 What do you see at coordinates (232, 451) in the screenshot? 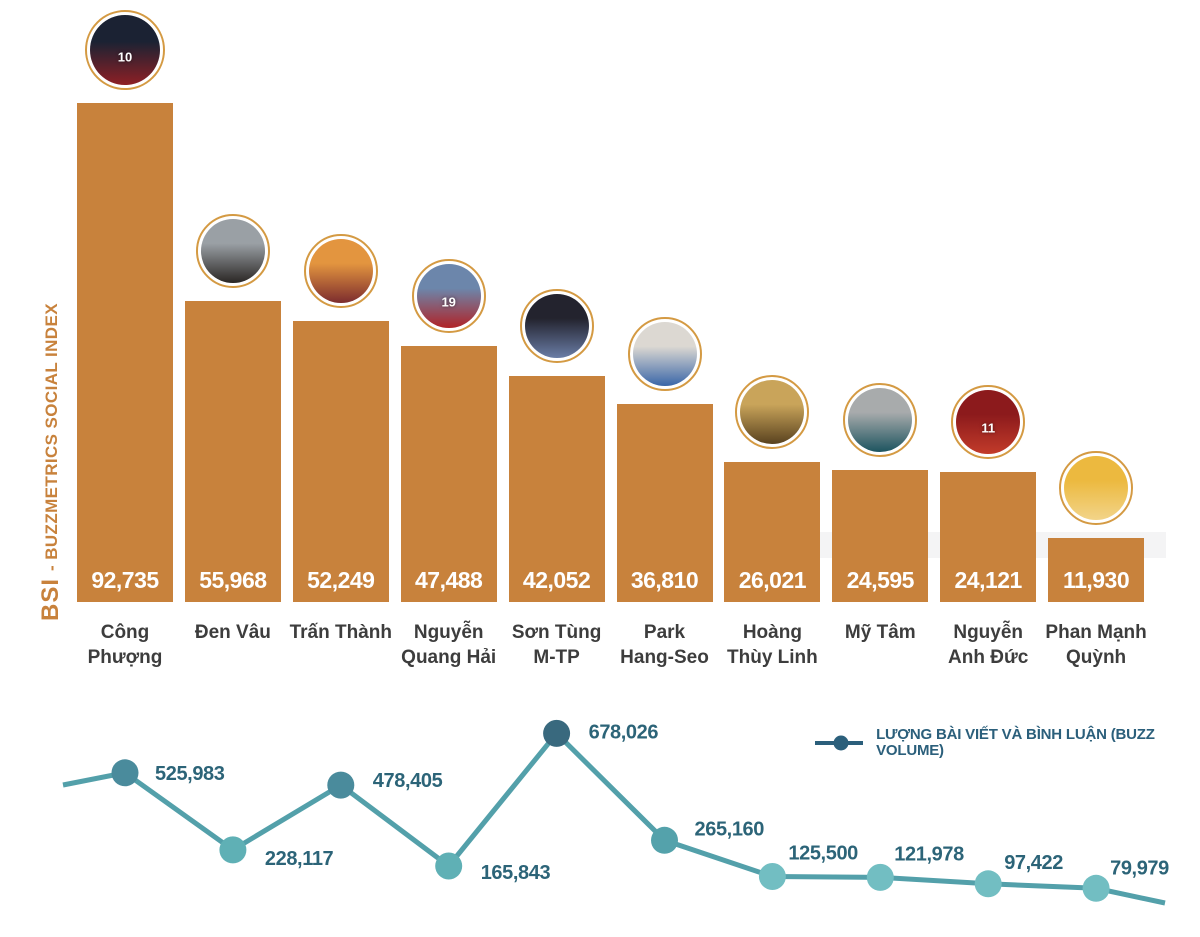
I see `bsi-bar: 55,968` at bounding box center [232, 451].